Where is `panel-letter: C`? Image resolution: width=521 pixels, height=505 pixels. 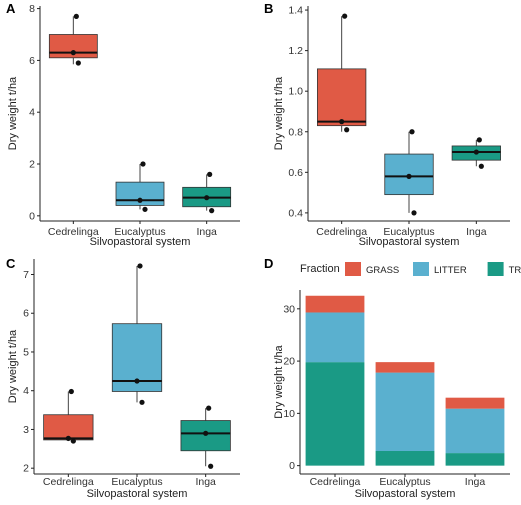 panel-letter: C is located at coordinates (11, 263).